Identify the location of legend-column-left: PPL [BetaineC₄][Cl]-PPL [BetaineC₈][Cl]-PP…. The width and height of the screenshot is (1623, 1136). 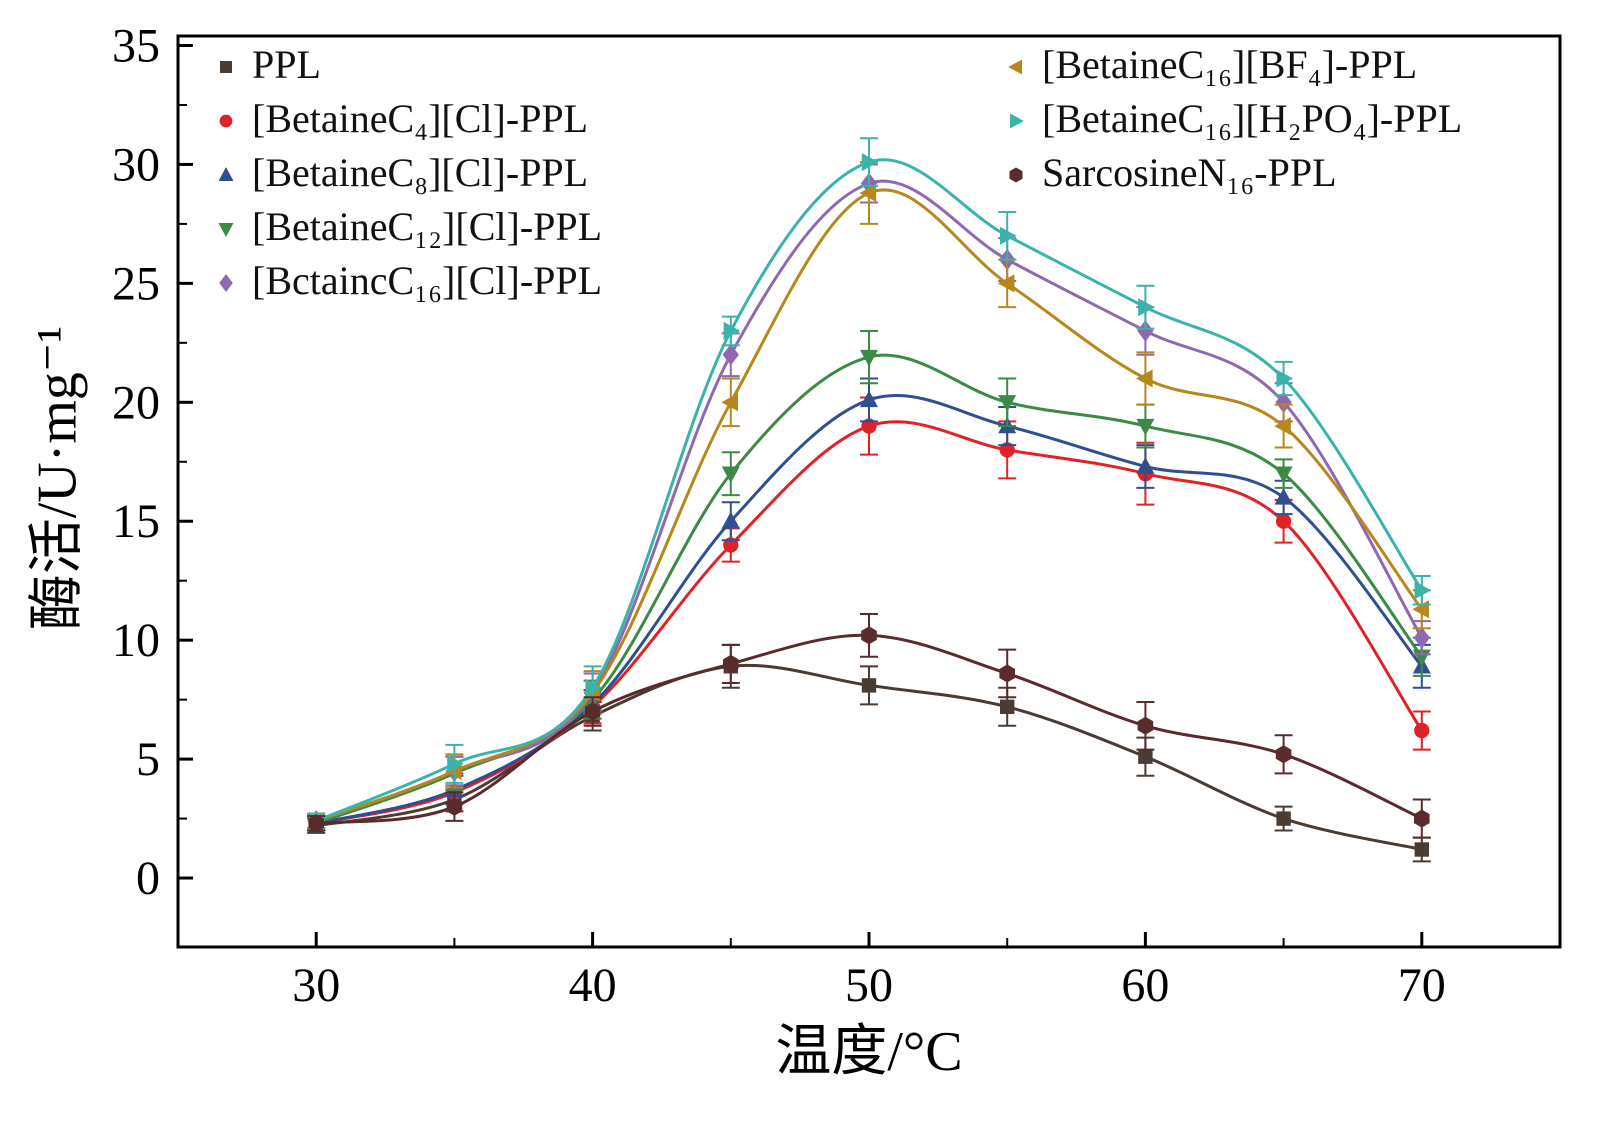
(407, 173).